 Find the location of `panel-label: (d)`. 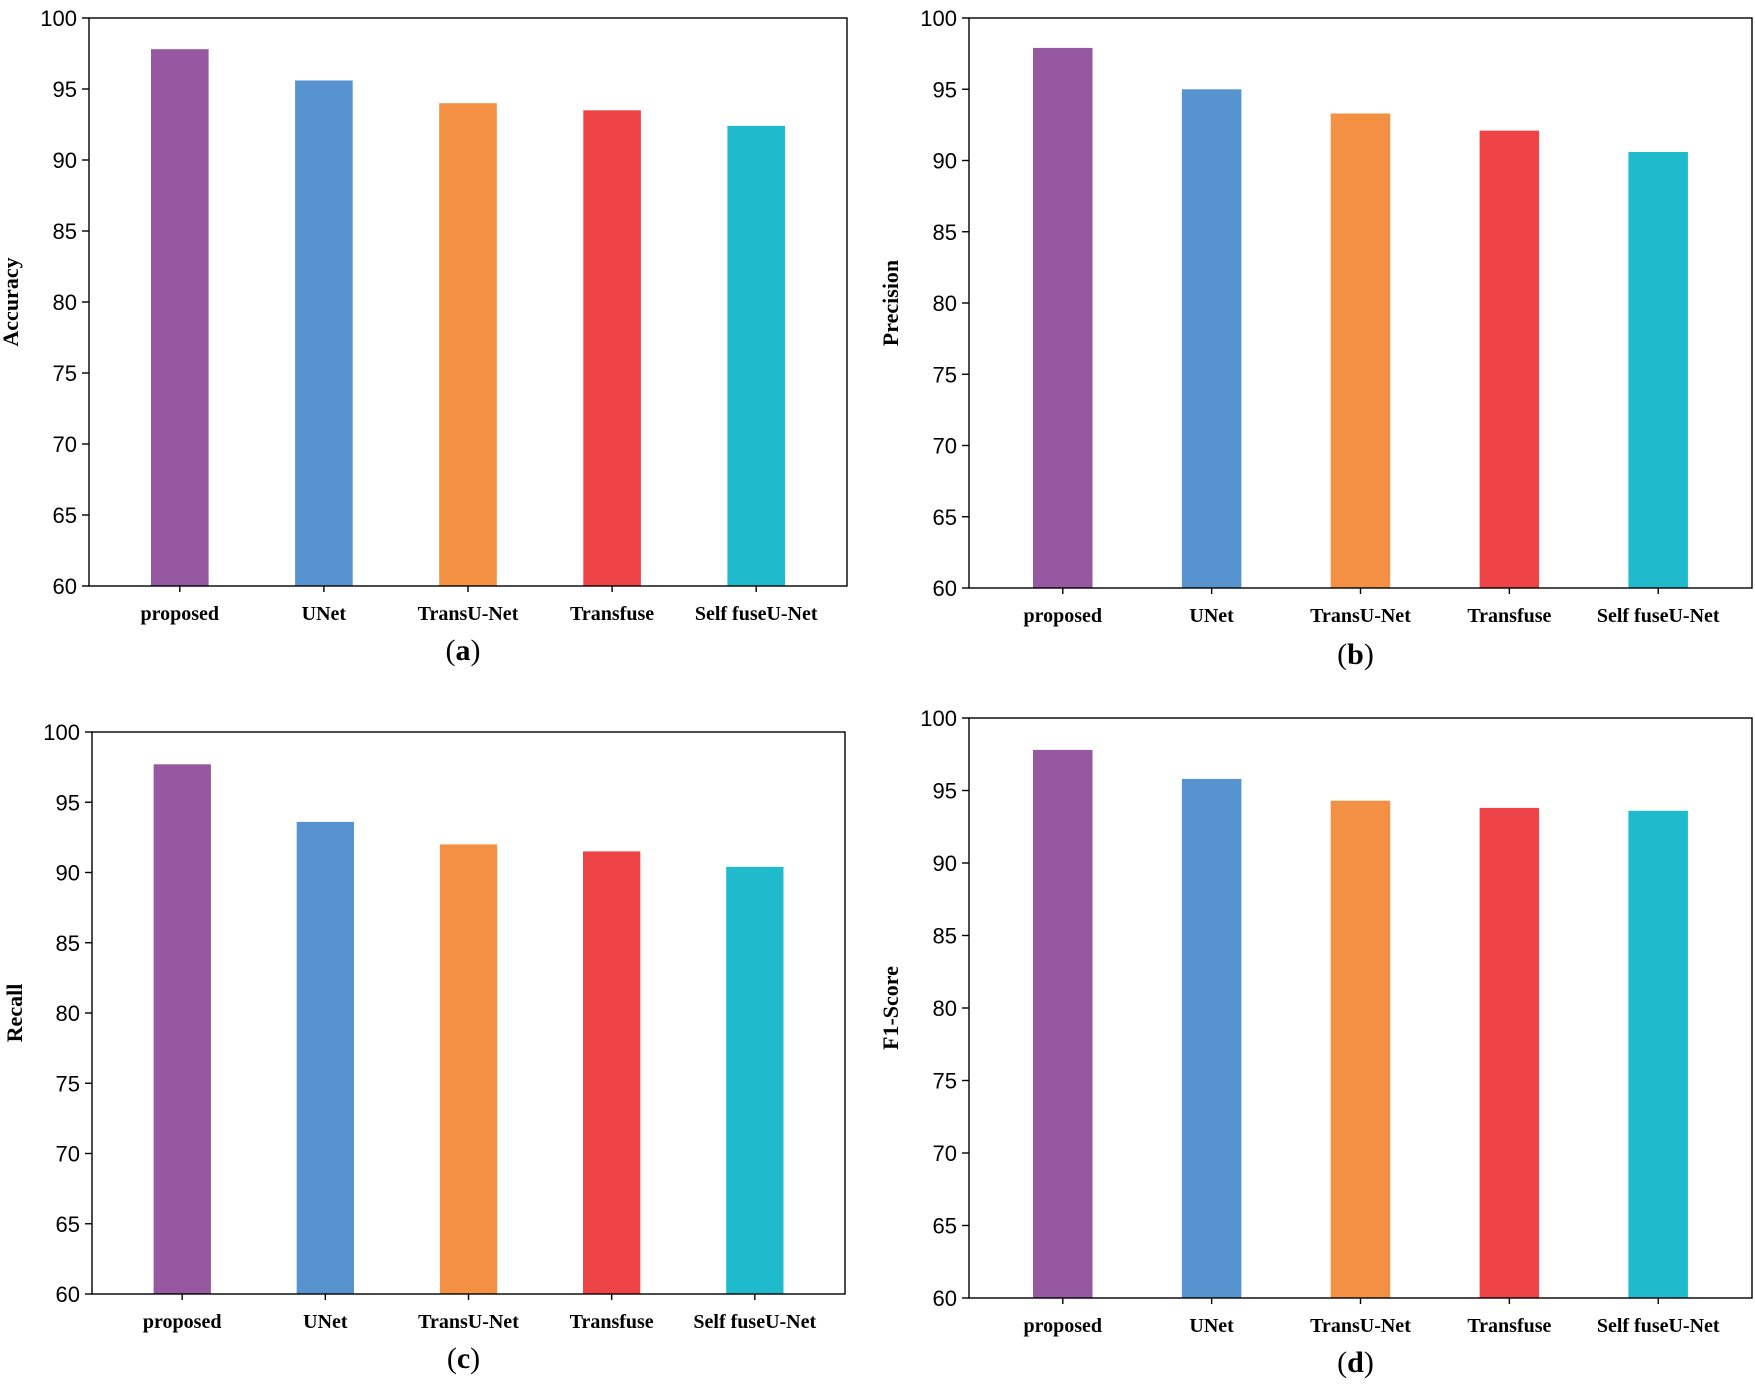

panel-label: (d) is located at coordinates (1355, 1362).